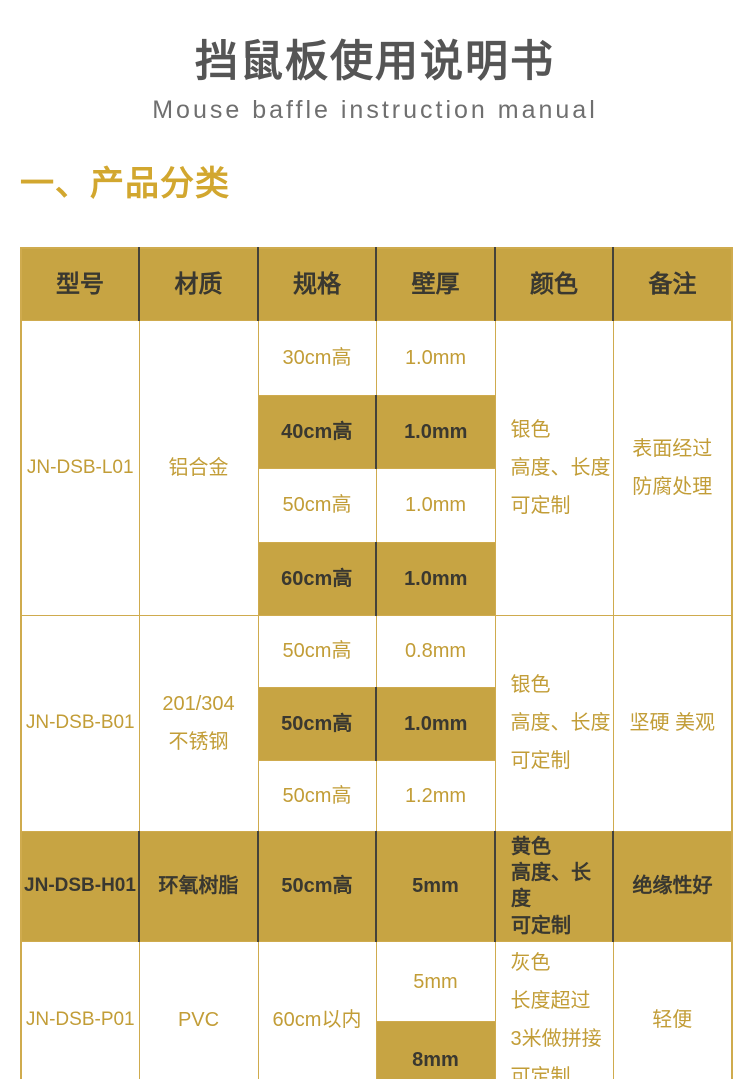 The height and width of the screenshot is (1079, 750). What do you see at coordinates (435, 1049) in the screenshot?
I see `wall-thickness-cell: 8mm` at bounding box center [435, 1049].